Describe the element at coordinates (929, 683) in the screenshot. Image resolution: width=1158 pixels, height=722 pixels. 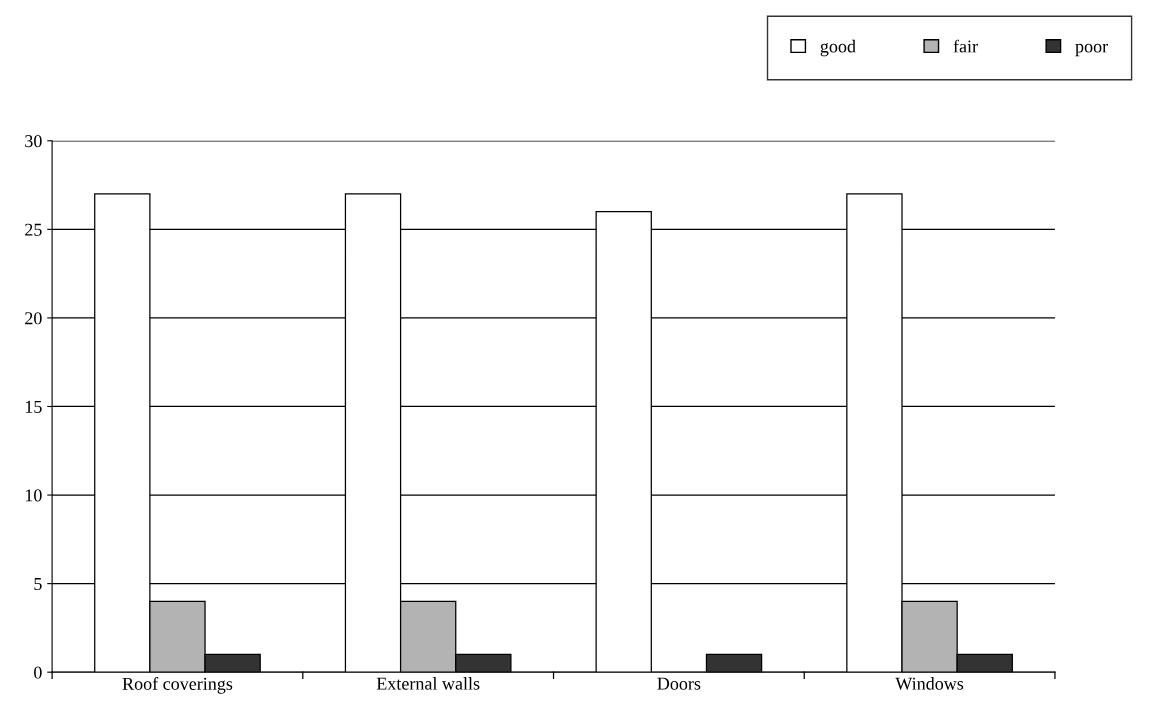
I see `x-tick-label: Windows` at that location.